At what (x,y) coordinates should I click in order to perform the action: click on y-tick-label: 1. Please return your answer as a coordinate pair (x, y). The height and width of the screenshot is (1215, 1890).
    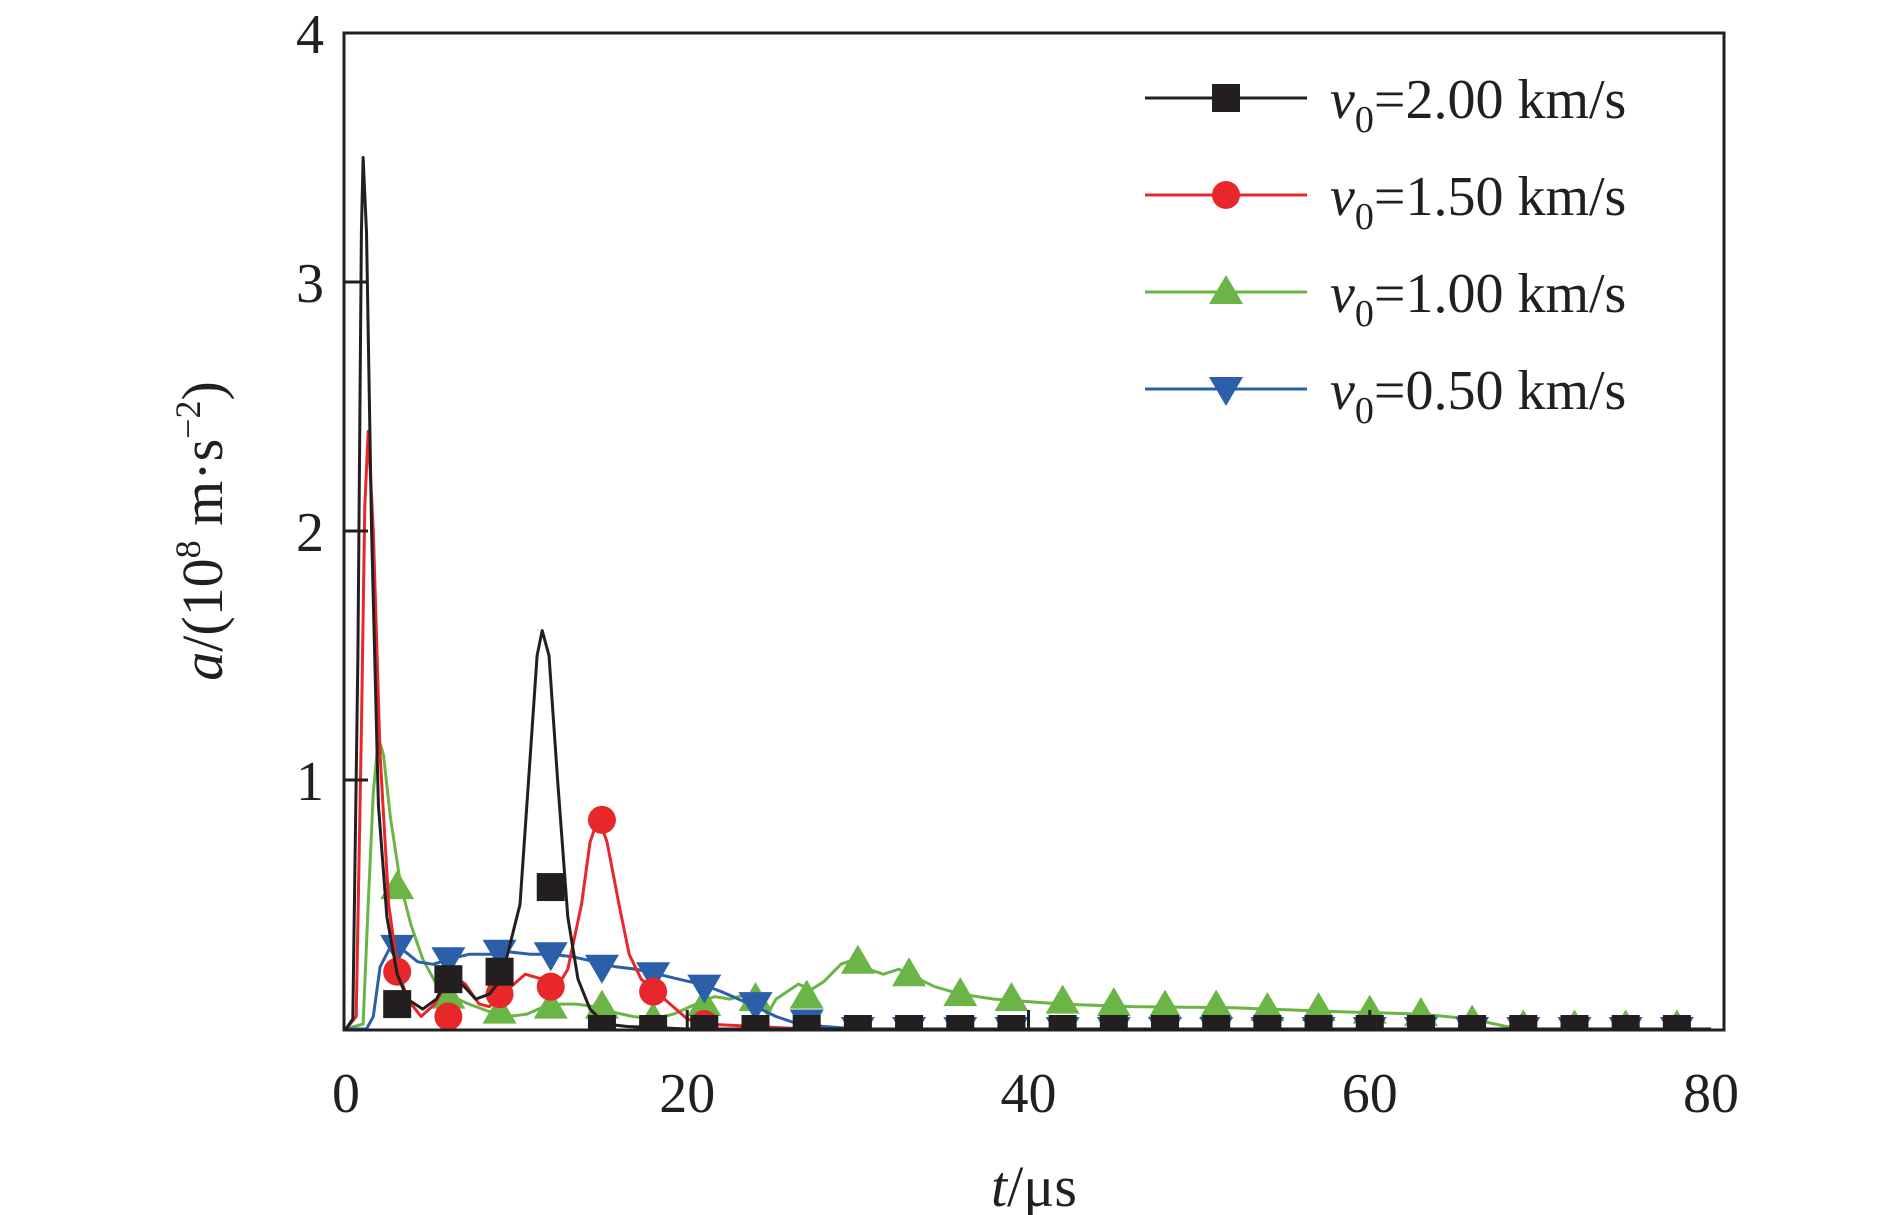
    Looking at the image, I should click on (310, 782).